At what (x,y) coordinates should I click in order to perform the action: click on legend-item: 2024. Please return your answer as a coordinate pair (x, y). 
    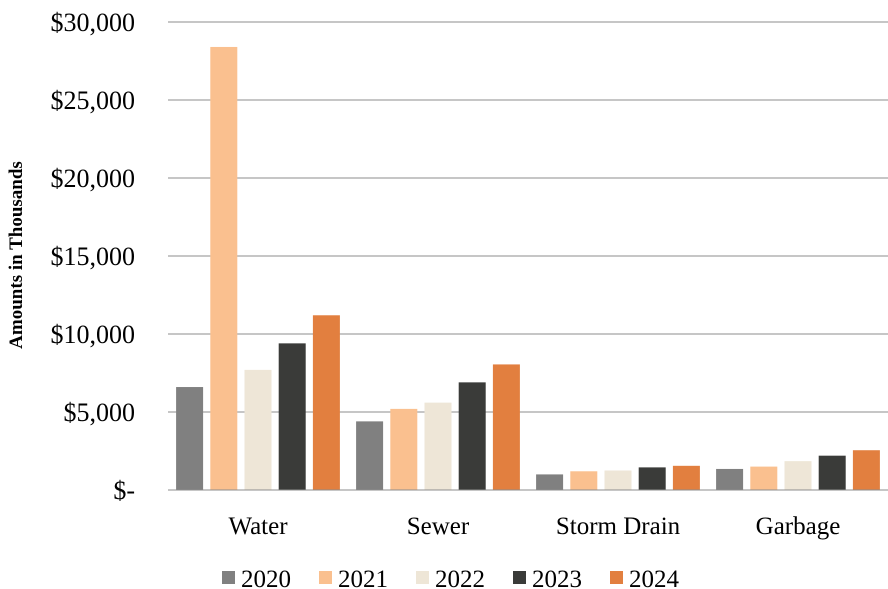
    Looking at the image, I should click on (645, 577).